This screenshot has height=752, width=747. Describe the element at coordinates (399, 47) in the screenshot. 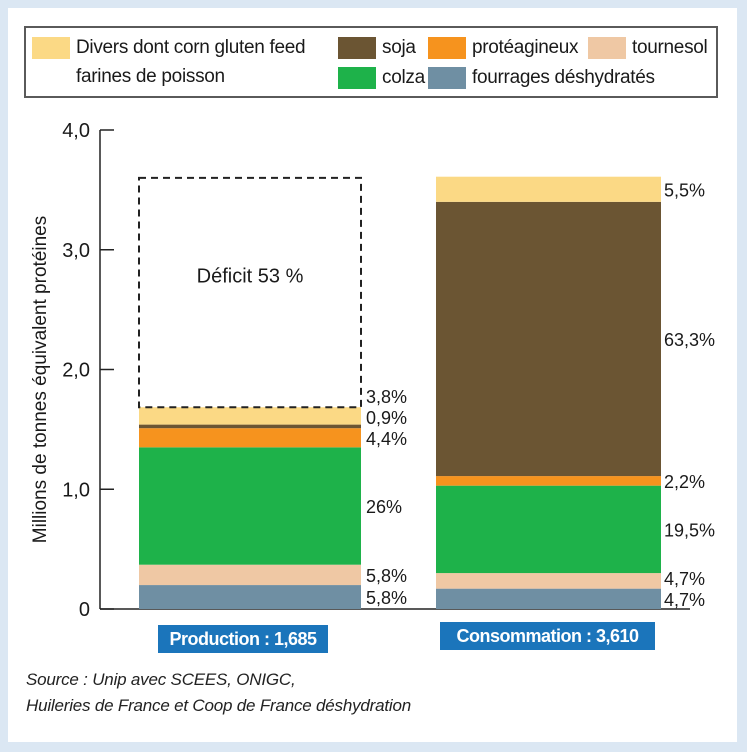

I see `legend-label-soja: soja` at that location.